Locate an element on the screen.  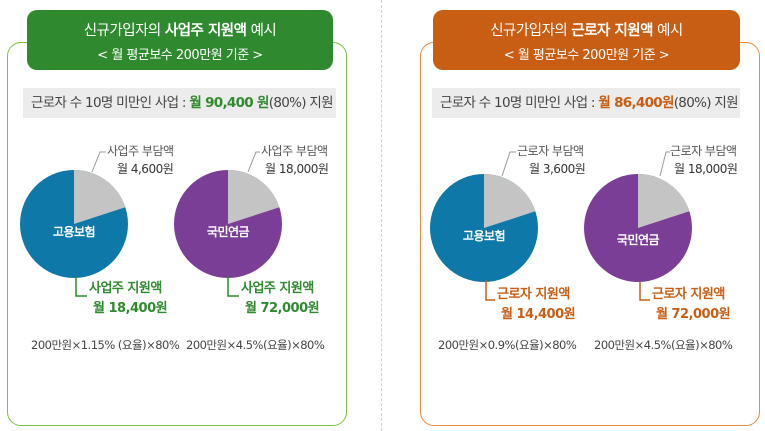
employer-share-ei: 사업주 부담액 월 4,600원 is located at coordinates (140, 160).